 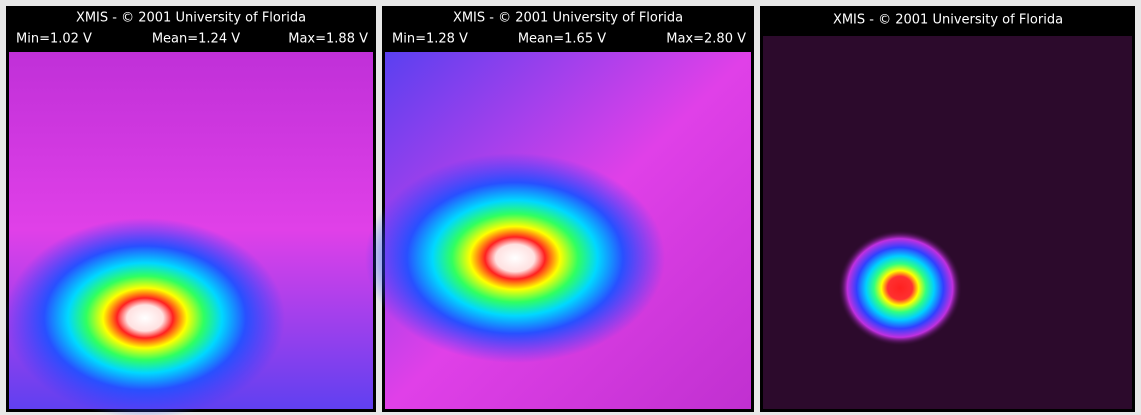 What do you see at coordinates (562, 39) in the screenshot?
I see `stat-mean: Mean=1.65 V` at bounding box center [562, 39].